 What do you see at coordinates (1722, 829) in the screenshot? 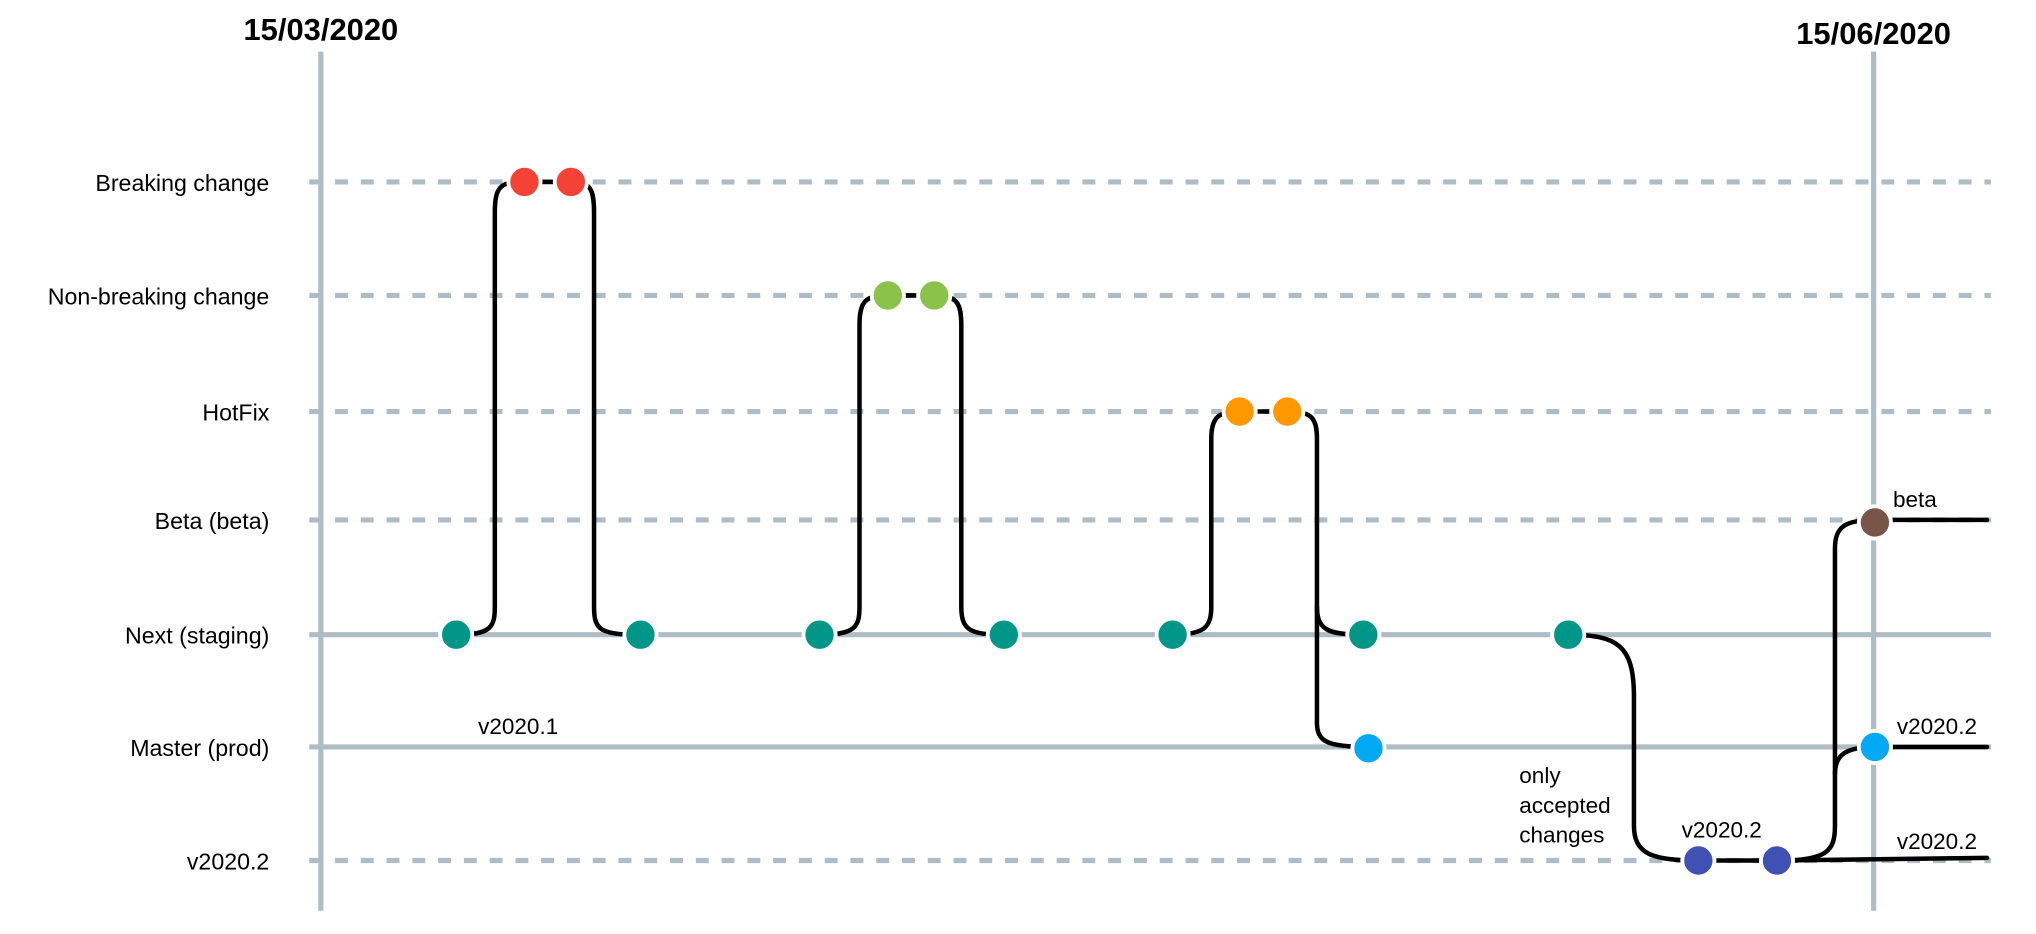
I see `release-tag-label: v2020.2` at bounding box center [1722, 829].